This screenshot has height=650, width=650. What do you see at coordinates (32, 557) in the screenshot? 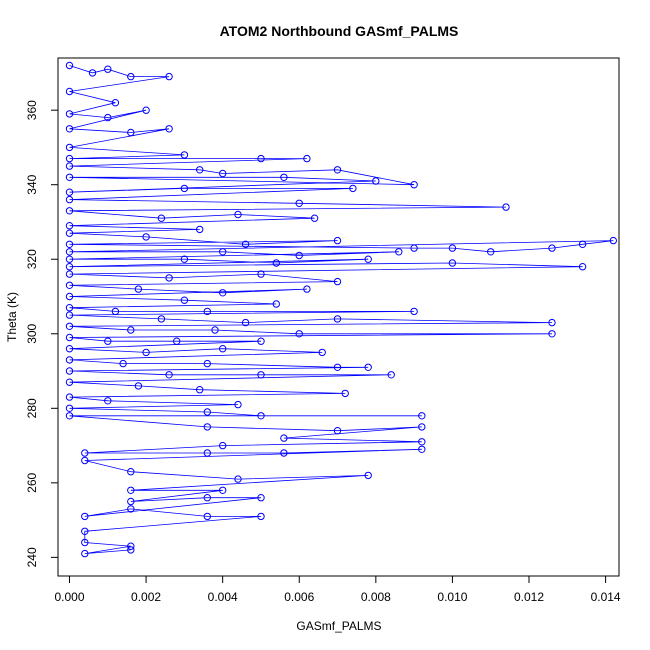
I see `y-tick-label: 240` at bounding box center [32, 557].